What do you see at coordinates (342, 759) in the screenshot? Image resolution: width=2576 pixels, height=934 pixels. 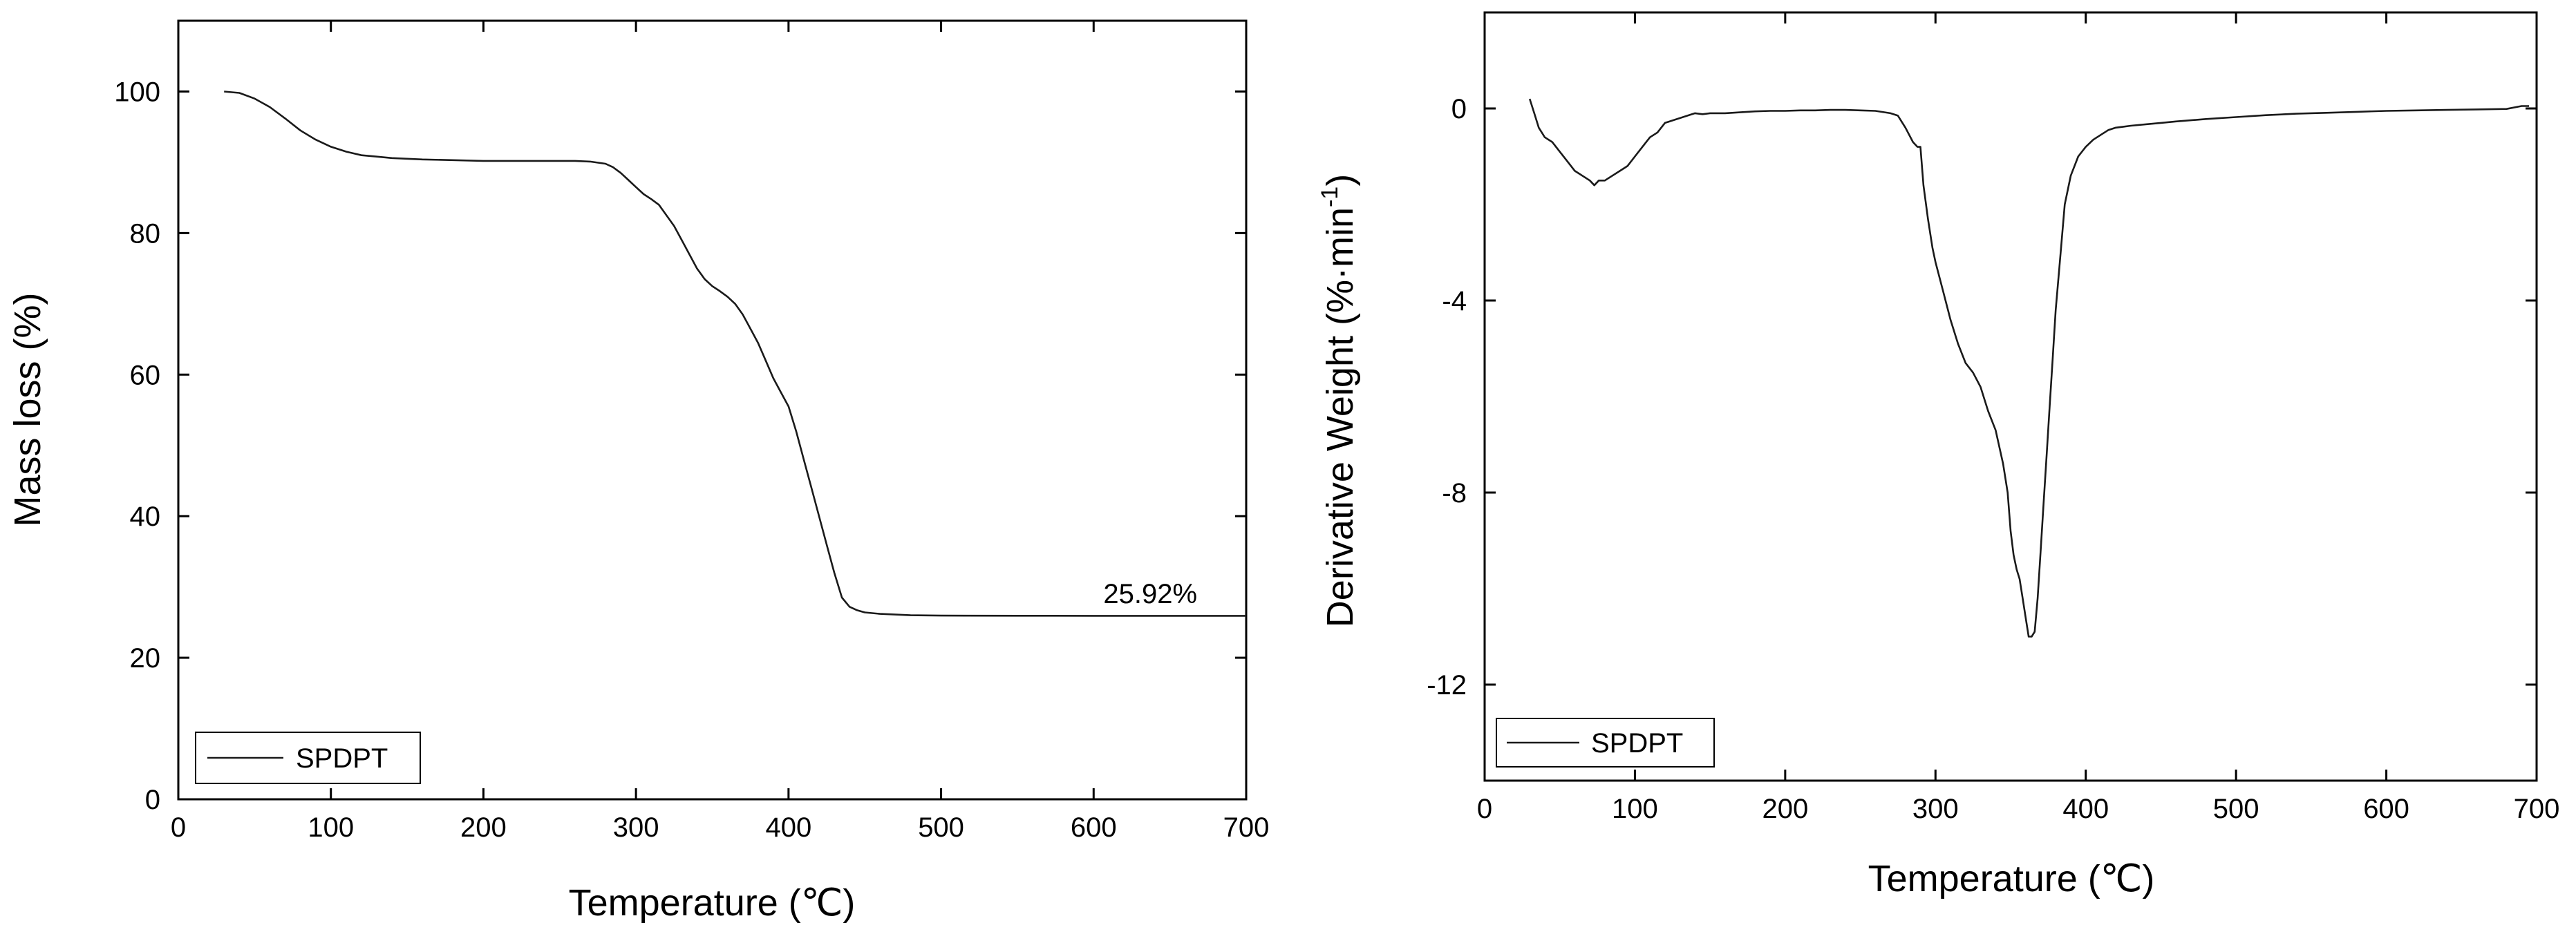 I see `mass-loss-legend-label: SPDPT` at bounding box center [342, 759].